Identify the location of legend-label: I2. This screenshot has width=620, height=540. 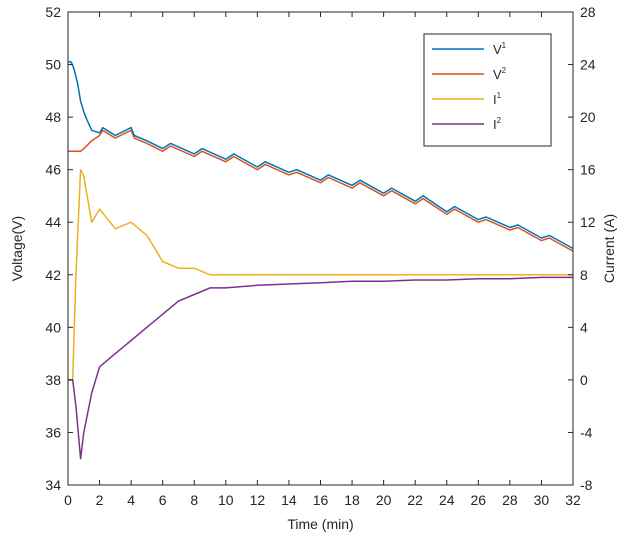
(497, 124).